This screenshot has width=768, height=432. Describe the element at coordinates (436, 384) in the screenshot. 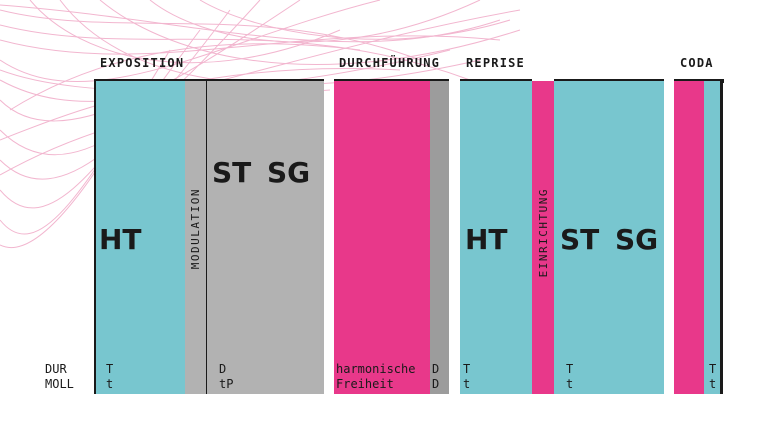

I see `df-end-moll: D` at that location.